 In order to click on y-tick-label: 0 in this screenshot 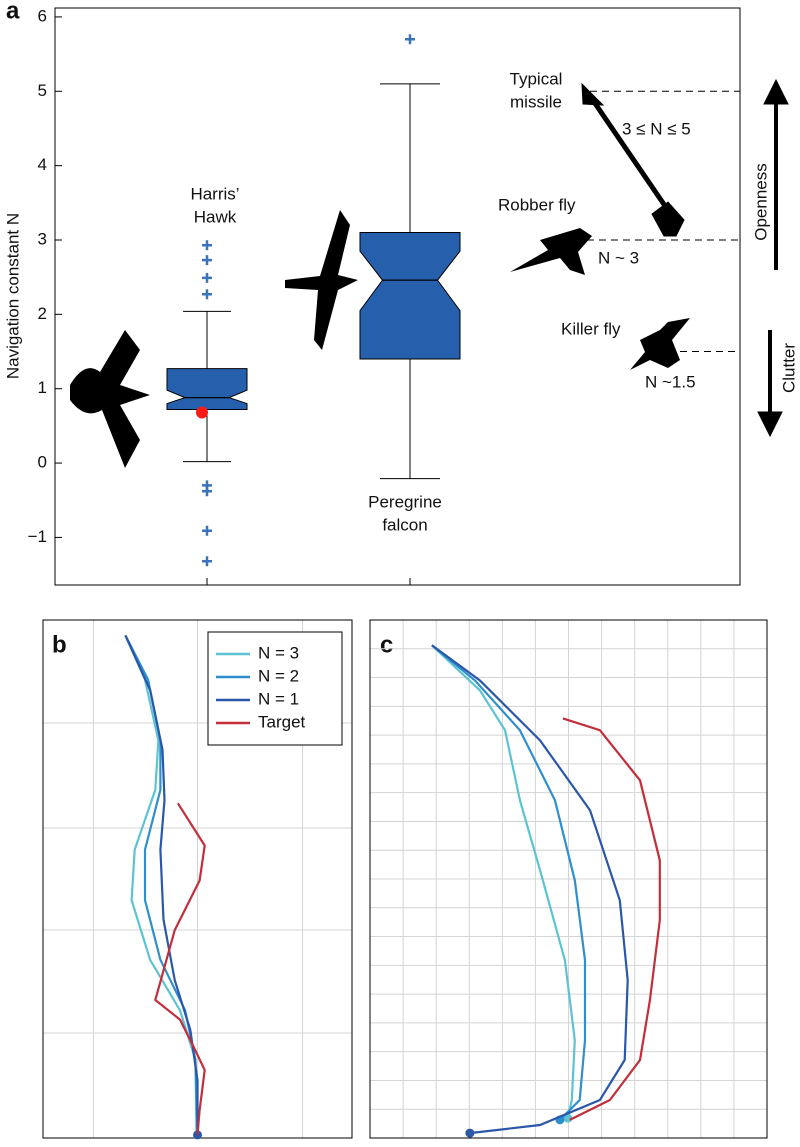, I will do `click(42, 462)`.